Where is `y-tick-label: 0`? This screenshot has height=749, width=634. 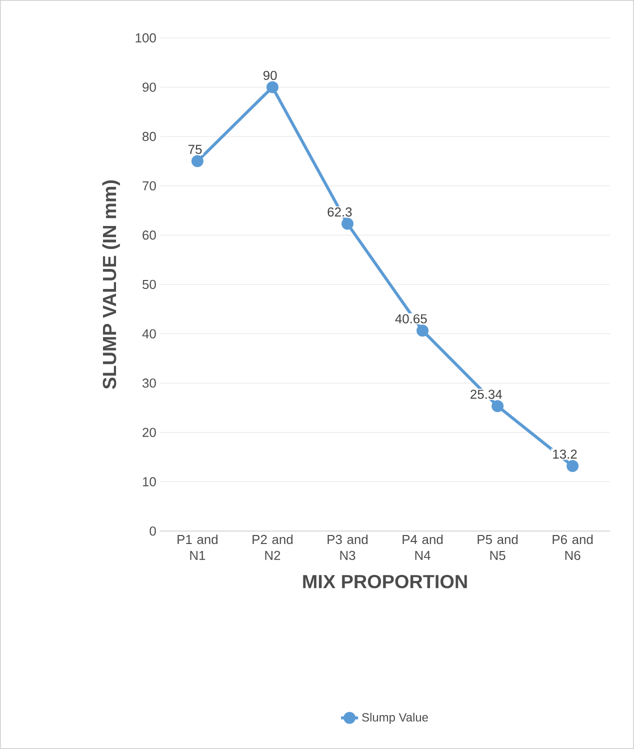
y-tick-label: 0 is located at coordinates (153, 531).